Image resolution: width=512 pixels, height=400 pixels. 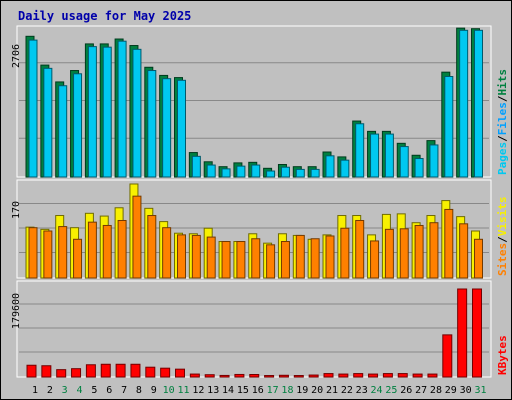 What do you see at coordinates (332, 390) in the screenshot?
I see `x-tick-label-day-21: 21` at bounding box center [332, 390].